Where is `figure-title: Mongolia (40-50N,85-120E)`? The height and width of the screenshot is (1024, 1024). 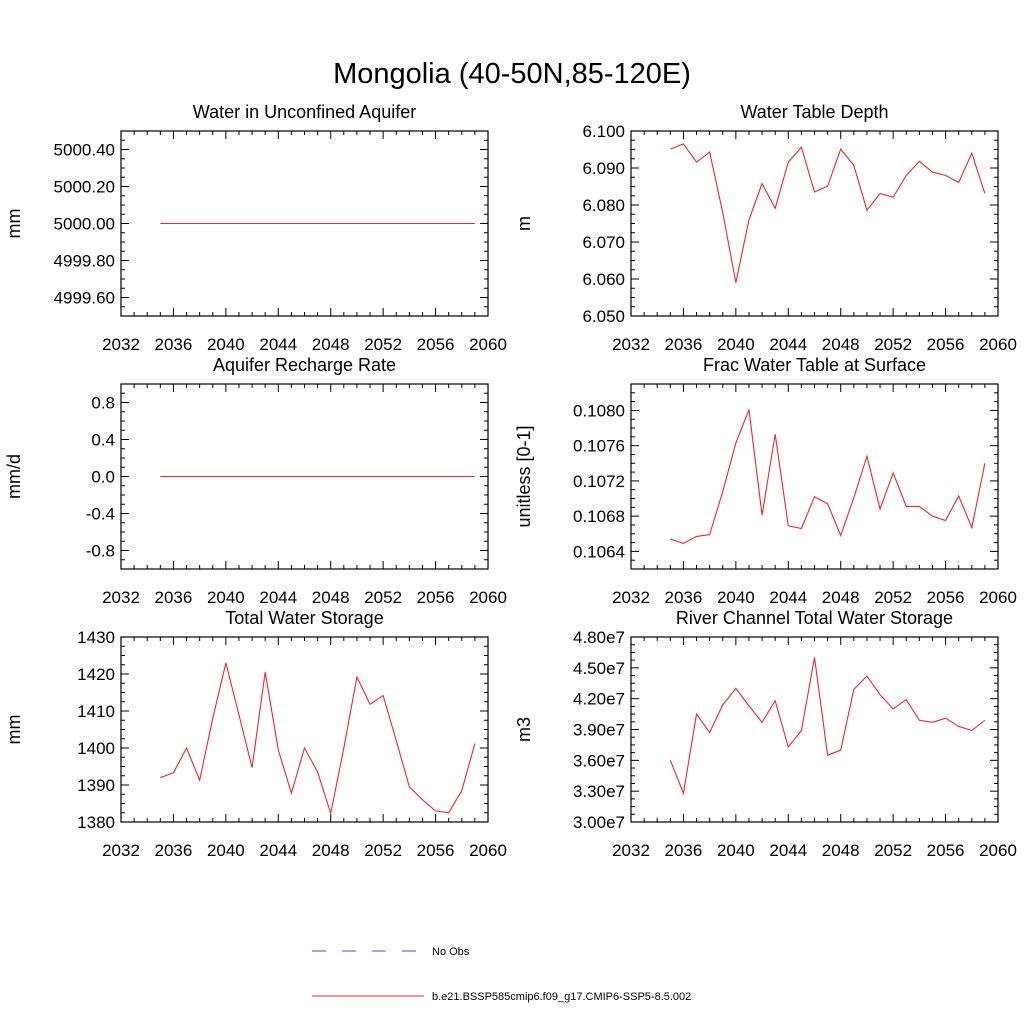 figure-title: Mongolia (40-50N,85-120E) is located at coordinates (512, 74).